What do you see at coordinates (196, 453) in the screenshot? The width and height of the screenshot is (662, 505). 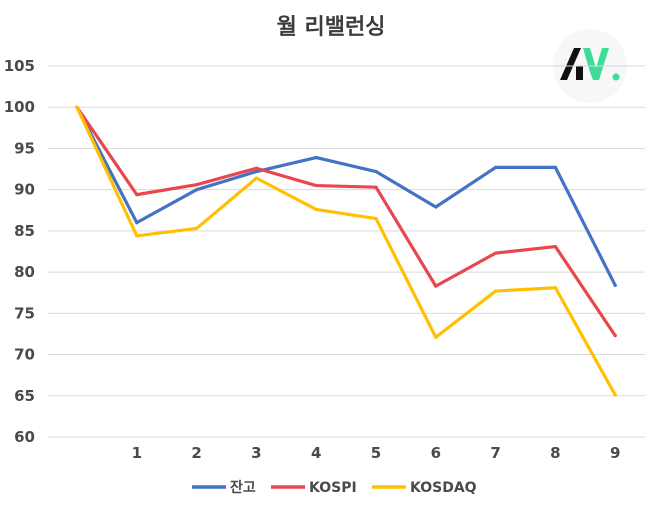 I see `x-tick-label: 2` at bounding box center [196, 453].